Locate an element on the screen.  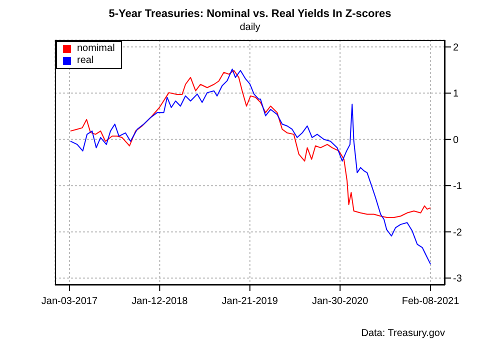
chart-subtitle: daily is located at coordinates (250, 27).